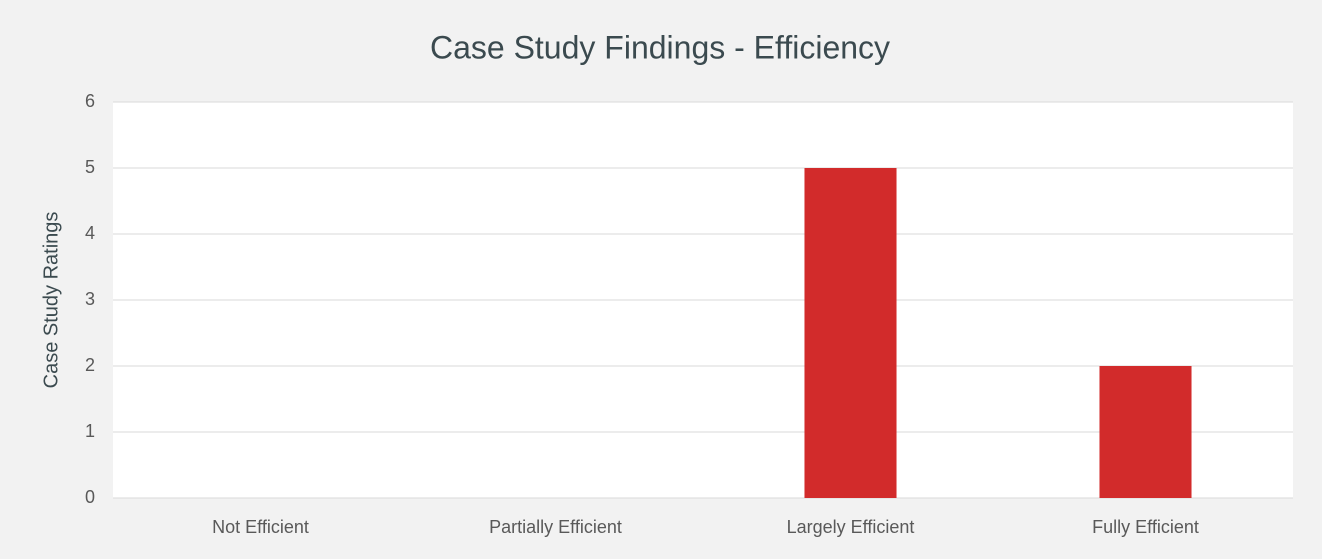 Image resolution: width=1322 pixels, height=559 pixels. What do you see at coordinates (90, 365) in the screenshot?
I see `y-tick-label: 2` at bounding box center [90, 365].